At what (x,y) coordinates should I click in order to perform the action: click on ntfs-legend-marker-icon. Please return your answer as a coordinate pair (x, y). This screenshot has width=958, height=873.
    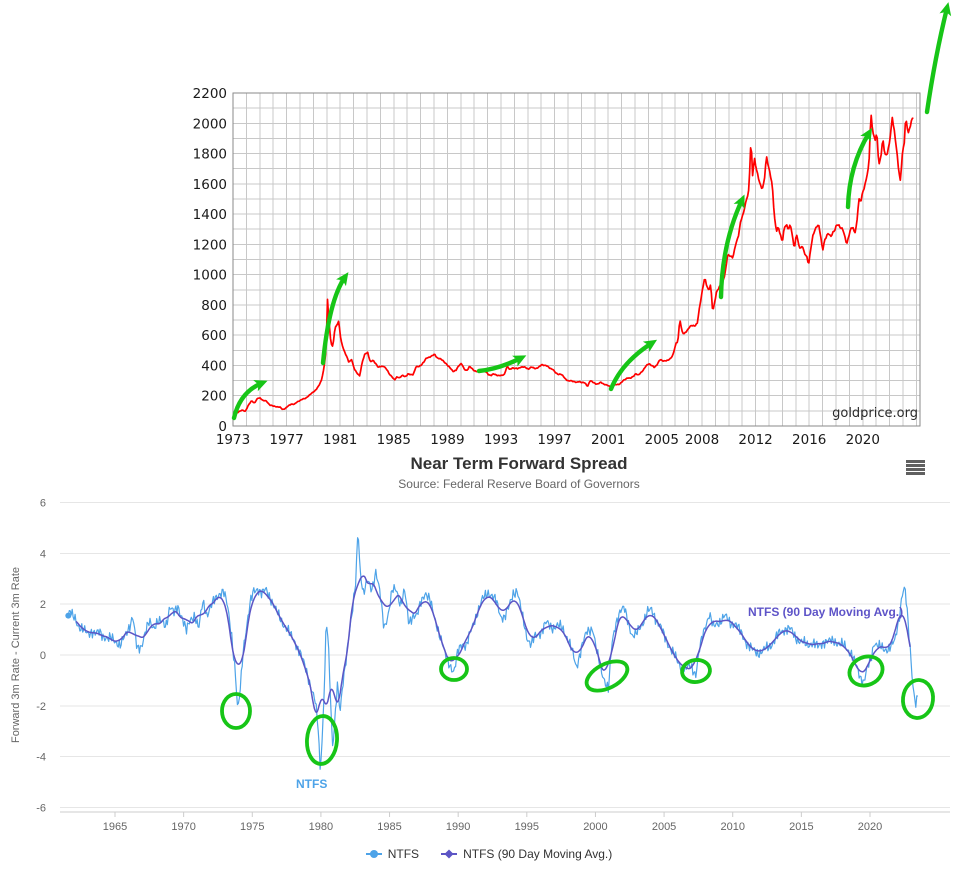
    Looking at the image, I should click on (373, 854).